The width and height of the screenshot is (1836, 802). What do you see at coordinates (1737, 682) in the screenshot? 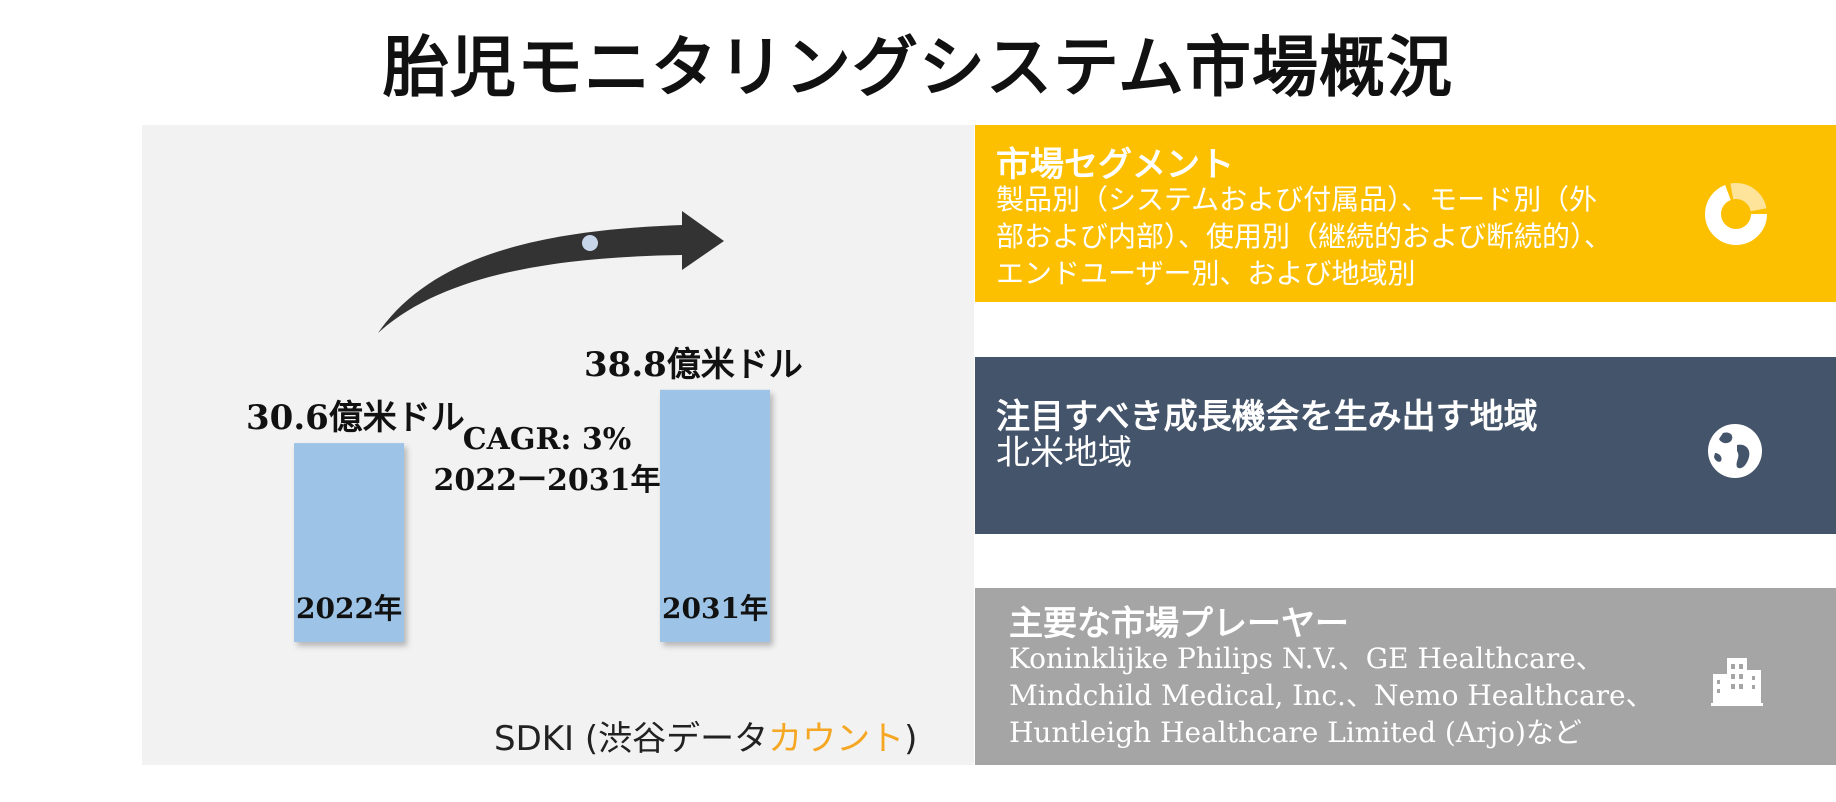
I see `buildings-icon` at bounding box center [1737, 682].